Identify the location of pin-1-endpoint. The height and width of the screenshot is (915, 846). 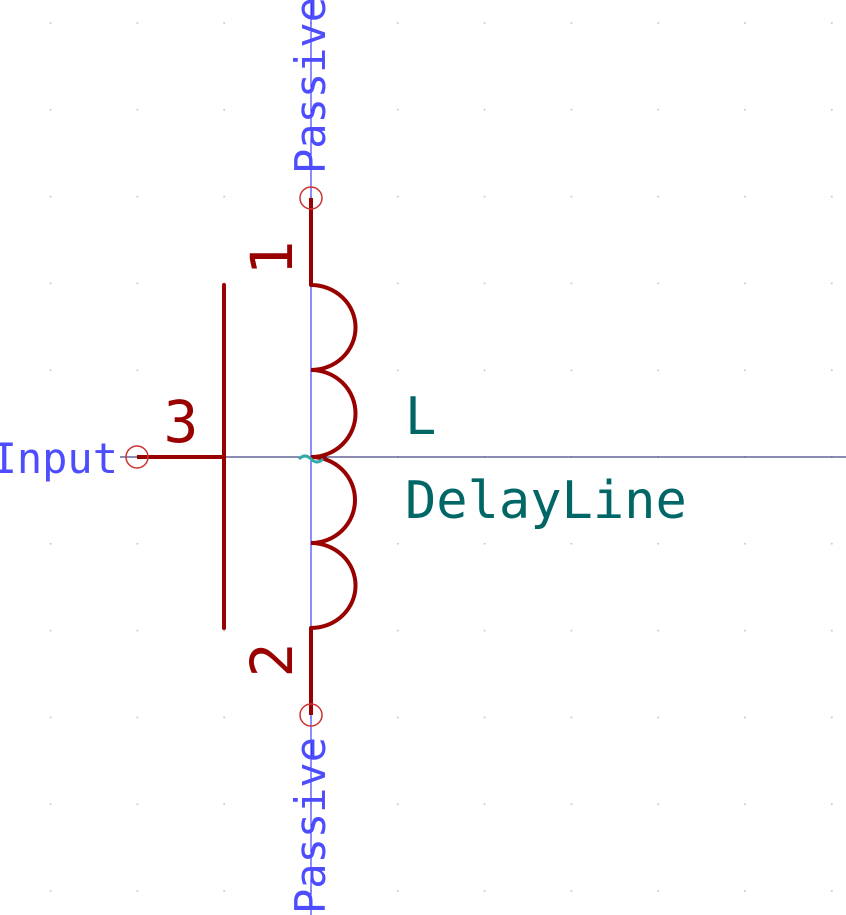
(311, 198).